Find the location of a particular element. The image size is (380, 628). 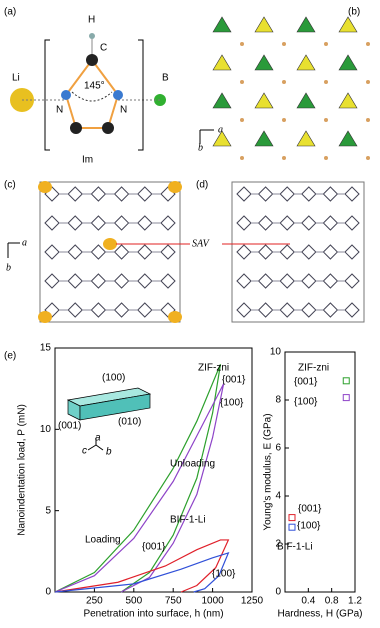

atom-label: C is located at coordinates (103, 48).